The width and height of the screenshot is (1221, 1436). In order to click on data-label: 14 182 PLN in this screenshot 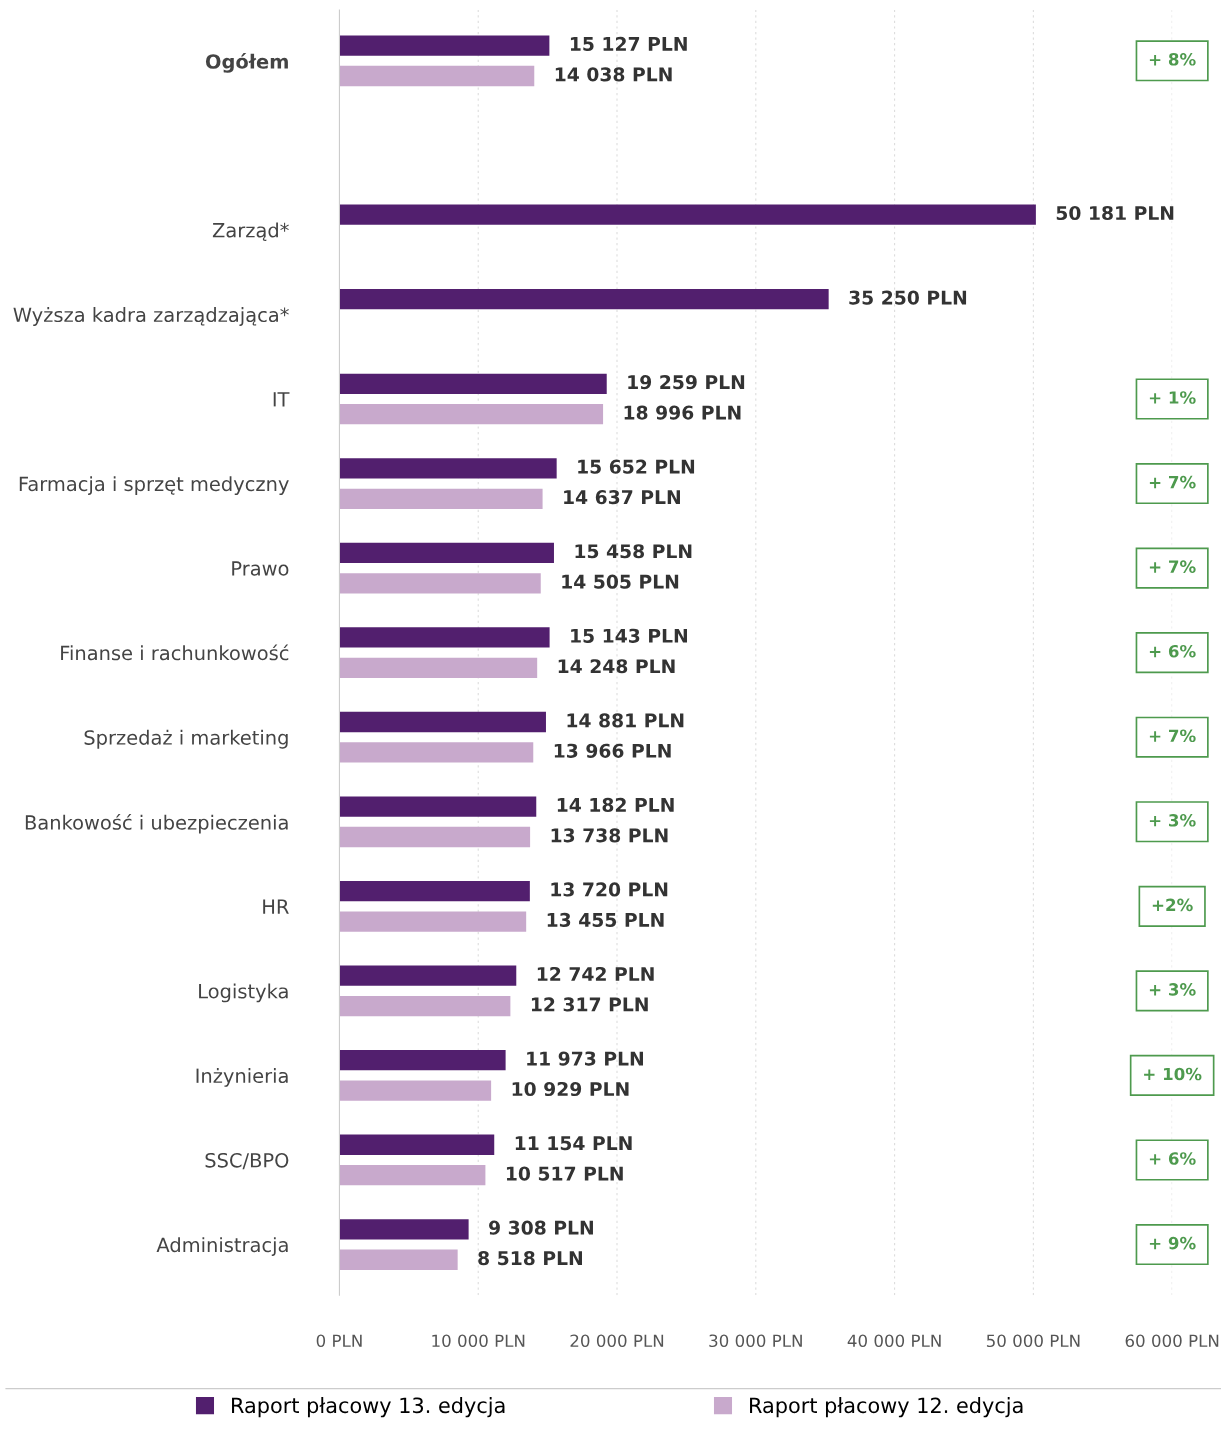, I will do `click(615, 804)`.